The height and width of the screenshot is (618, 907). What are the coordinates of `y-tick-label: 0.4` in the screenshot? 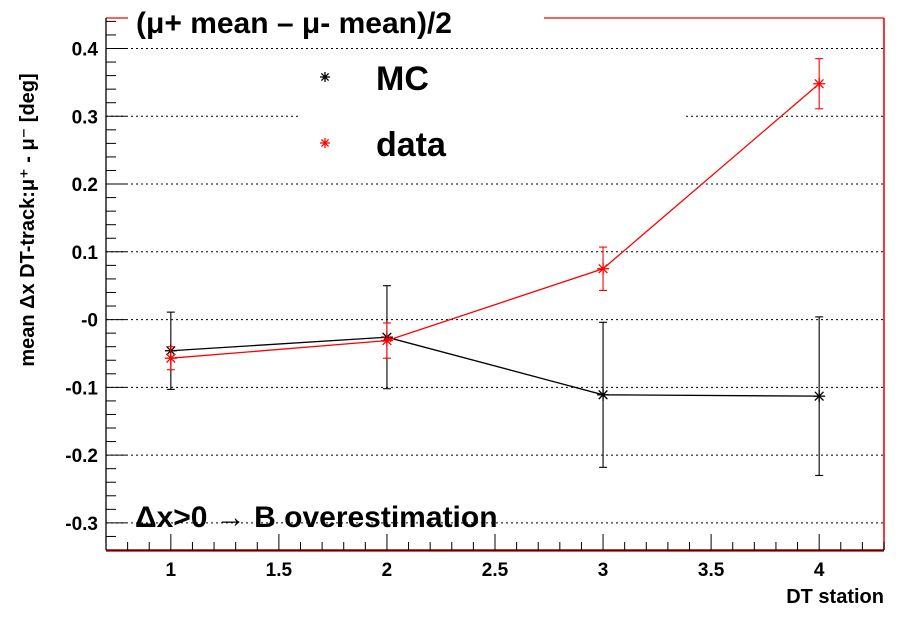 It's located at (85, 49).